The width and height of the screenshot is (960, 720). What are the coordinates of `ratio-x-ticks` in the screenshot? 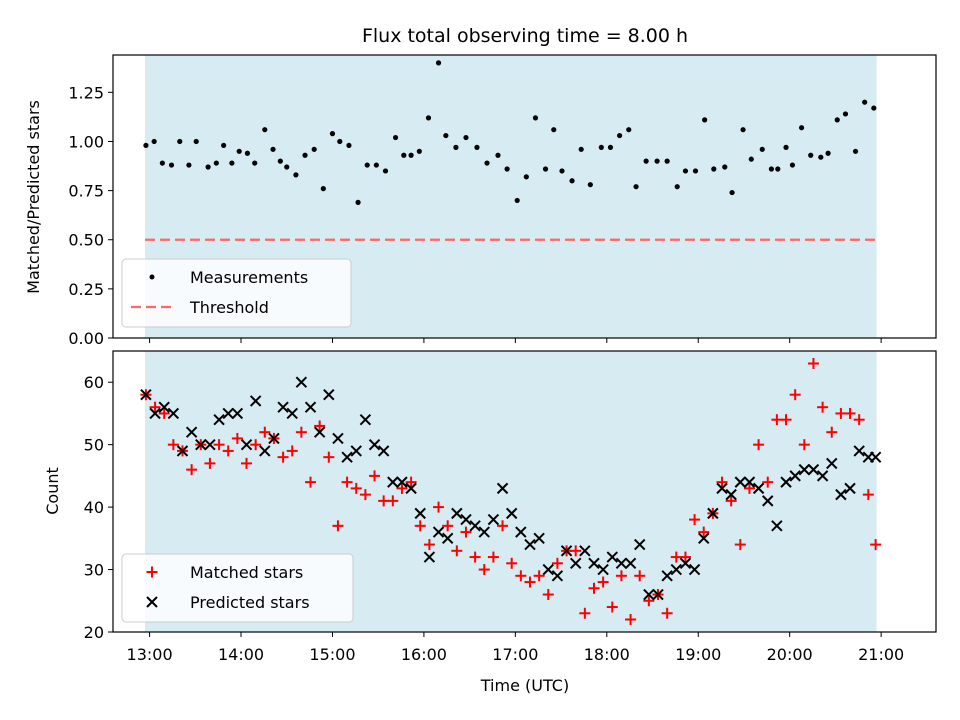 It's located at (515, 340).